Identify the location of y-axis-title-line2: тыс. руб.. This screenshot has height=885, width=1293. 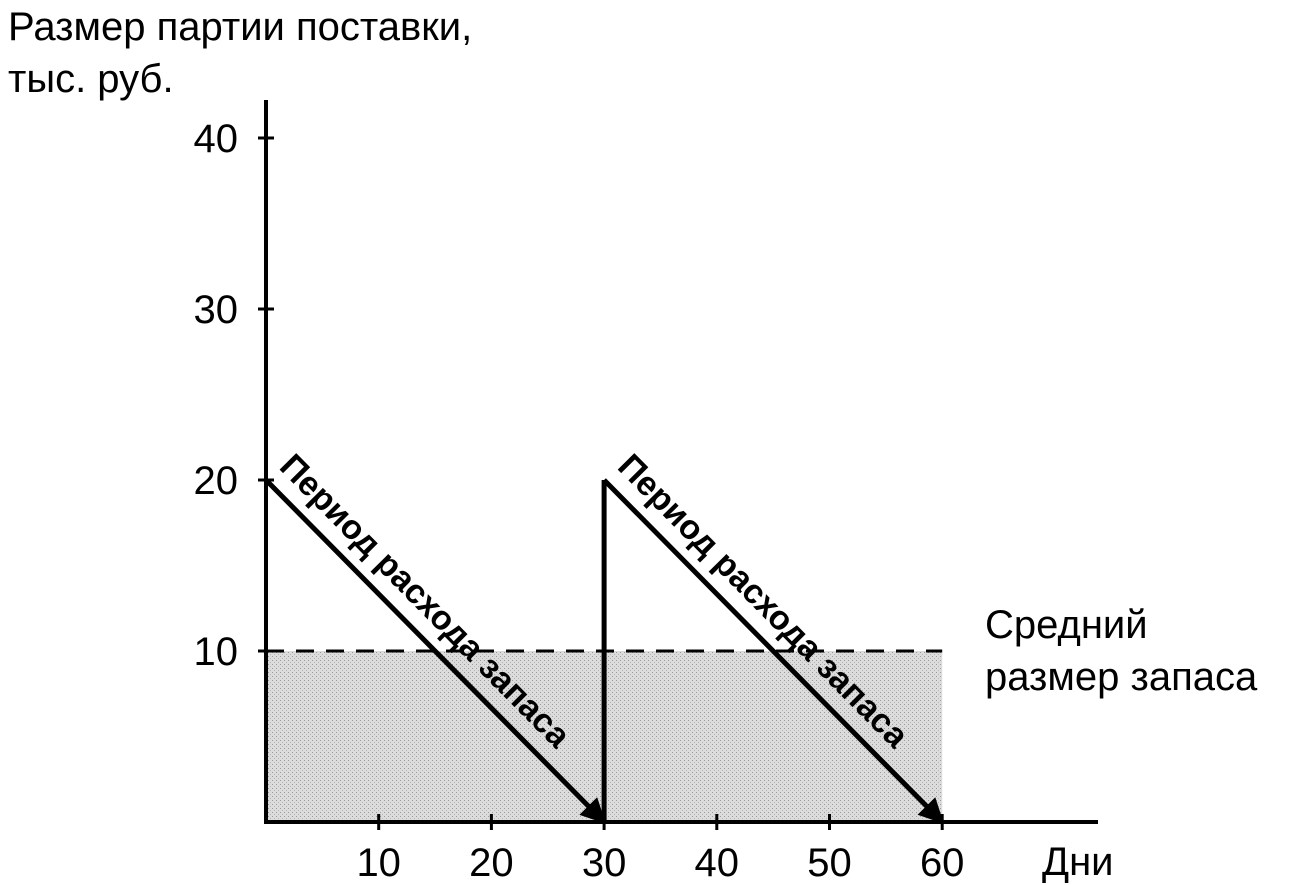
(91, 79).